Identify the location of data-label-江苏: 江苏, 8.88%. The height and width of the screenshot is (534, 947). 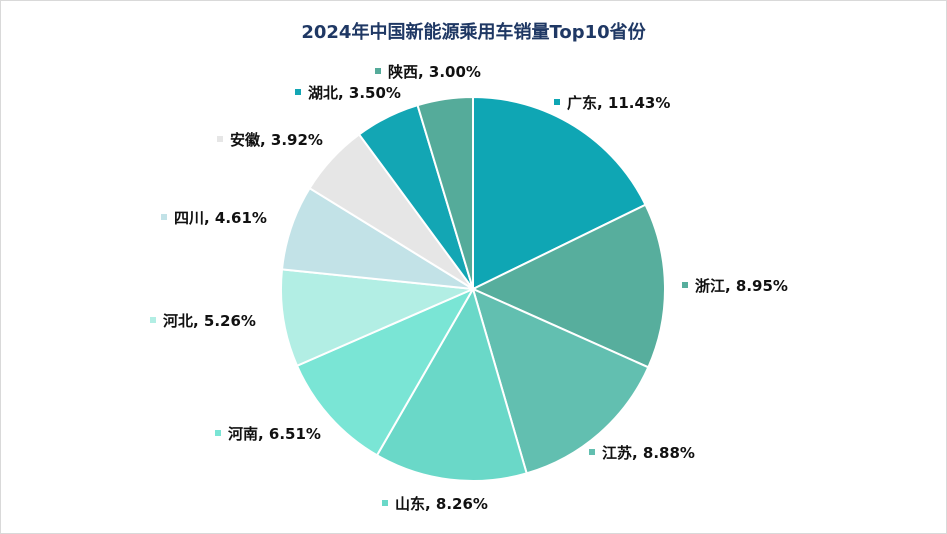
(648, 453).